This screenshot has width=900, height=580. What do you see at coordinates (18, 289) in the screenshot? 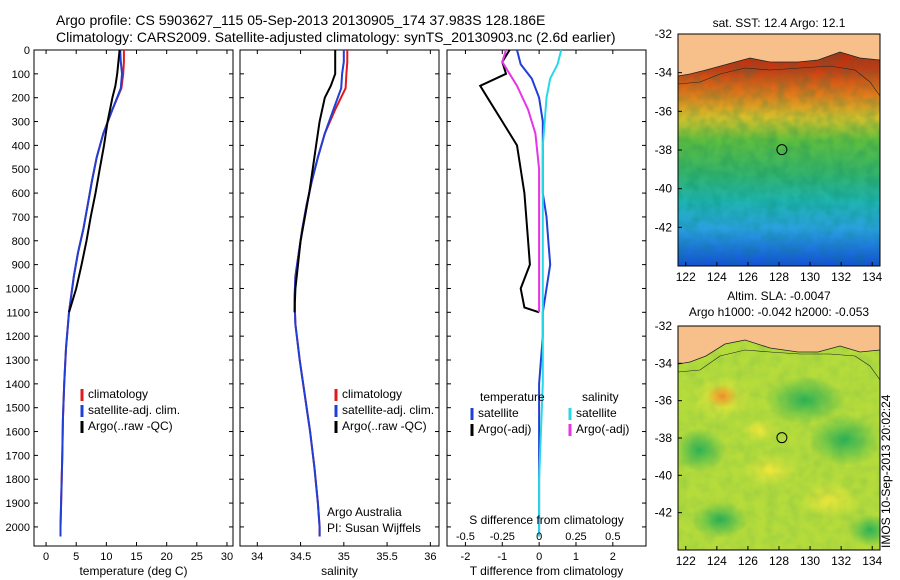
I see `y-tick-label: 1000` at bounding box center [18, 289].